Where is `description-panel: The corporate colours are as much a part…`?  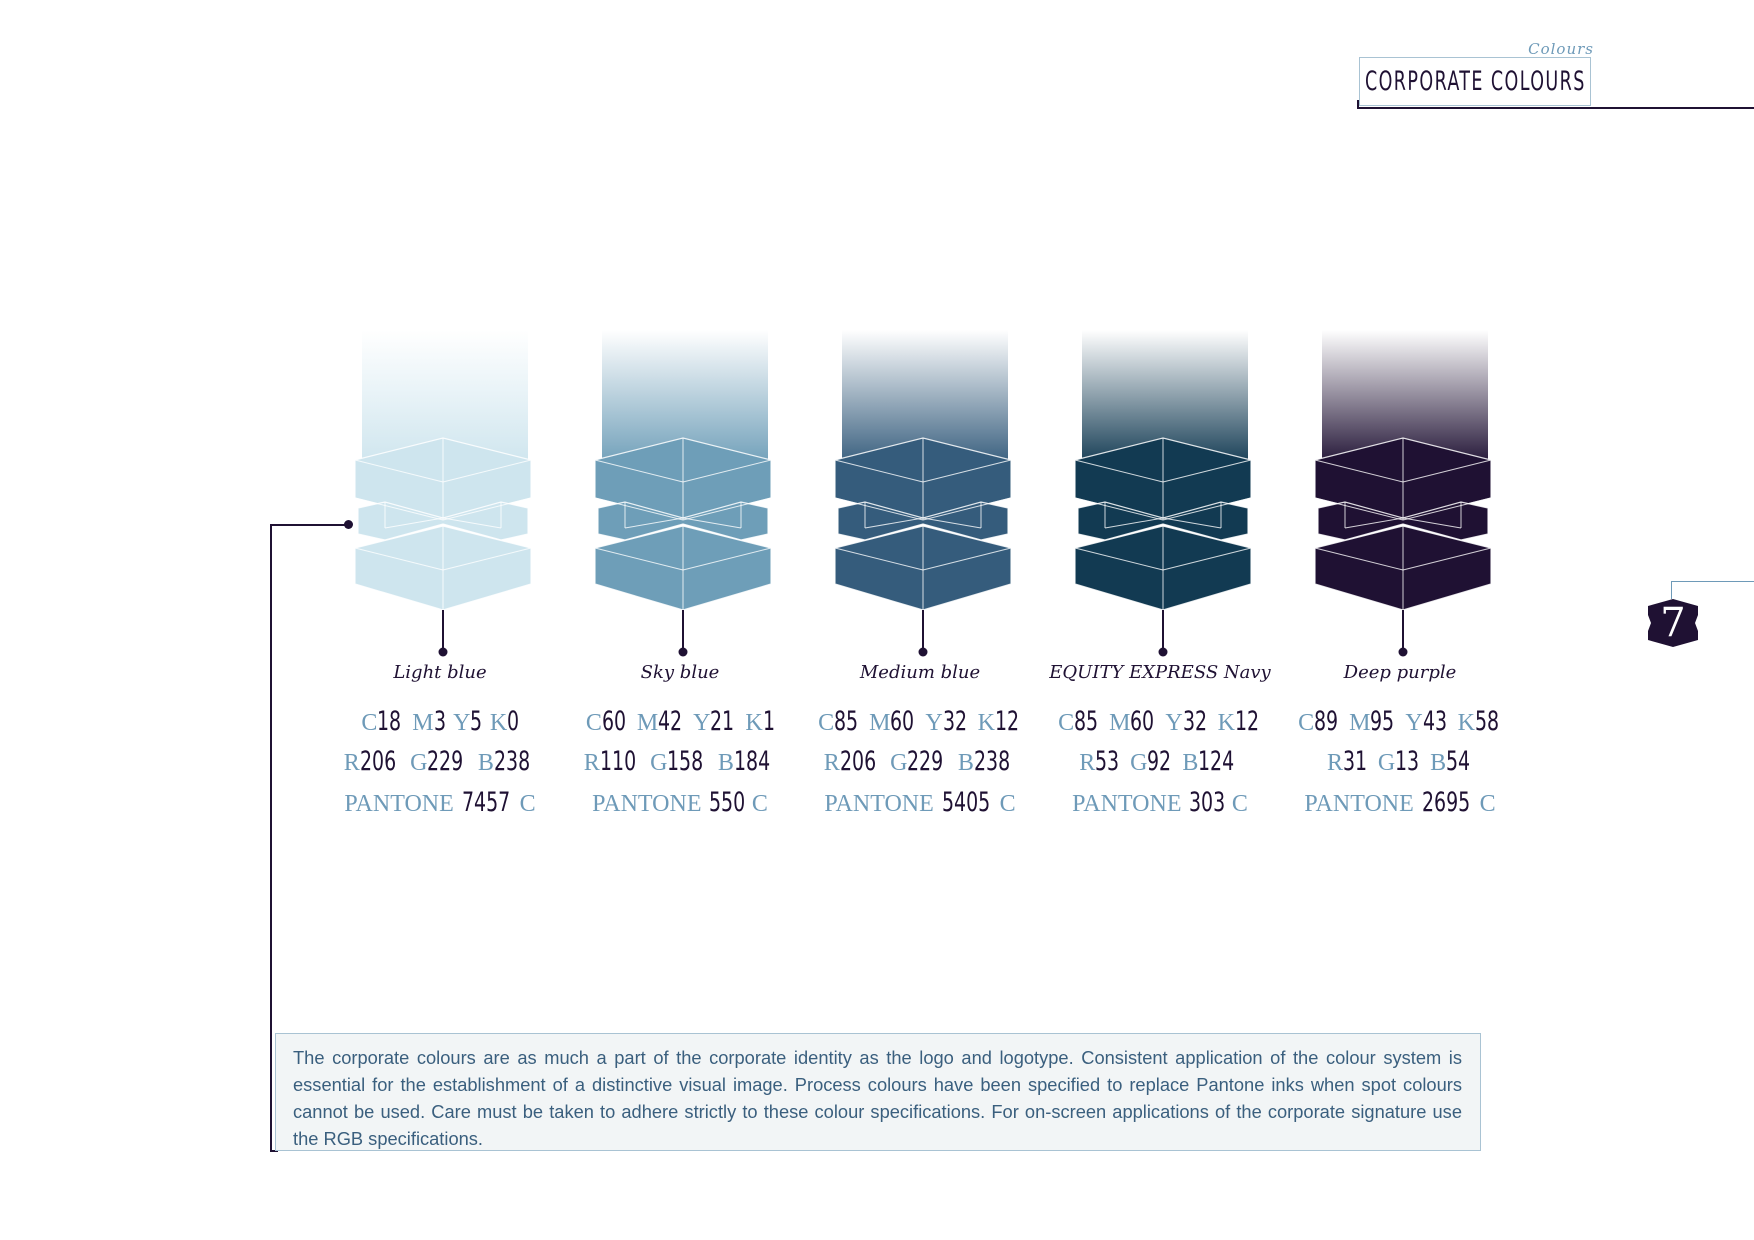 description-panel: The corporate colours are as much a part… is located at coordinates (878, 1092).